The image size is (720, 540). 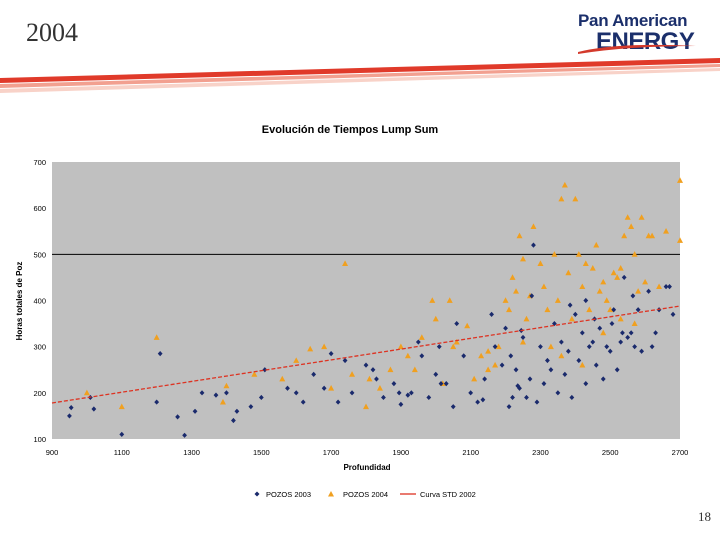 I want to click on y-tick-label-1: 200, so click(x=39, y=393).